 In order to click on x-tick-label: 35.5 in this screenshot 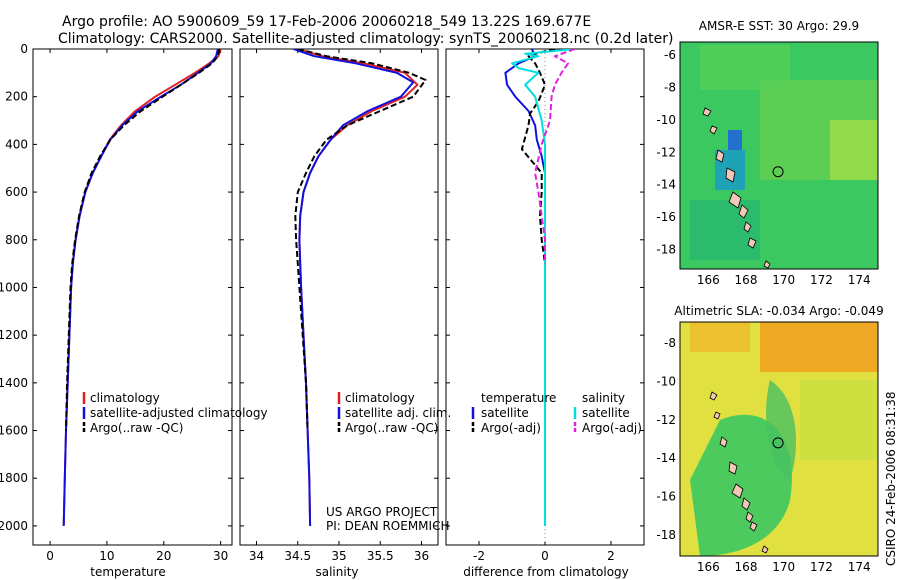, I will do `click(380, 556)`.